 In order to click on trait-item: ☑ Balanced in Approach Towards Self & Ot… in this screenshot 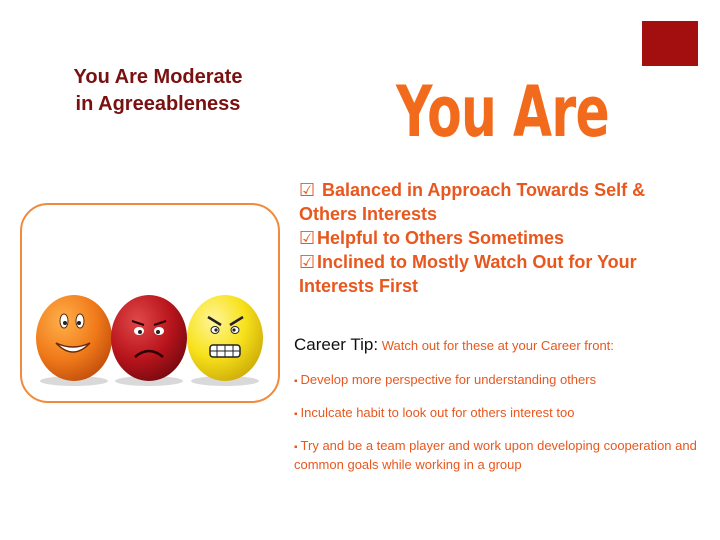, I will do `click(499, 202)`.